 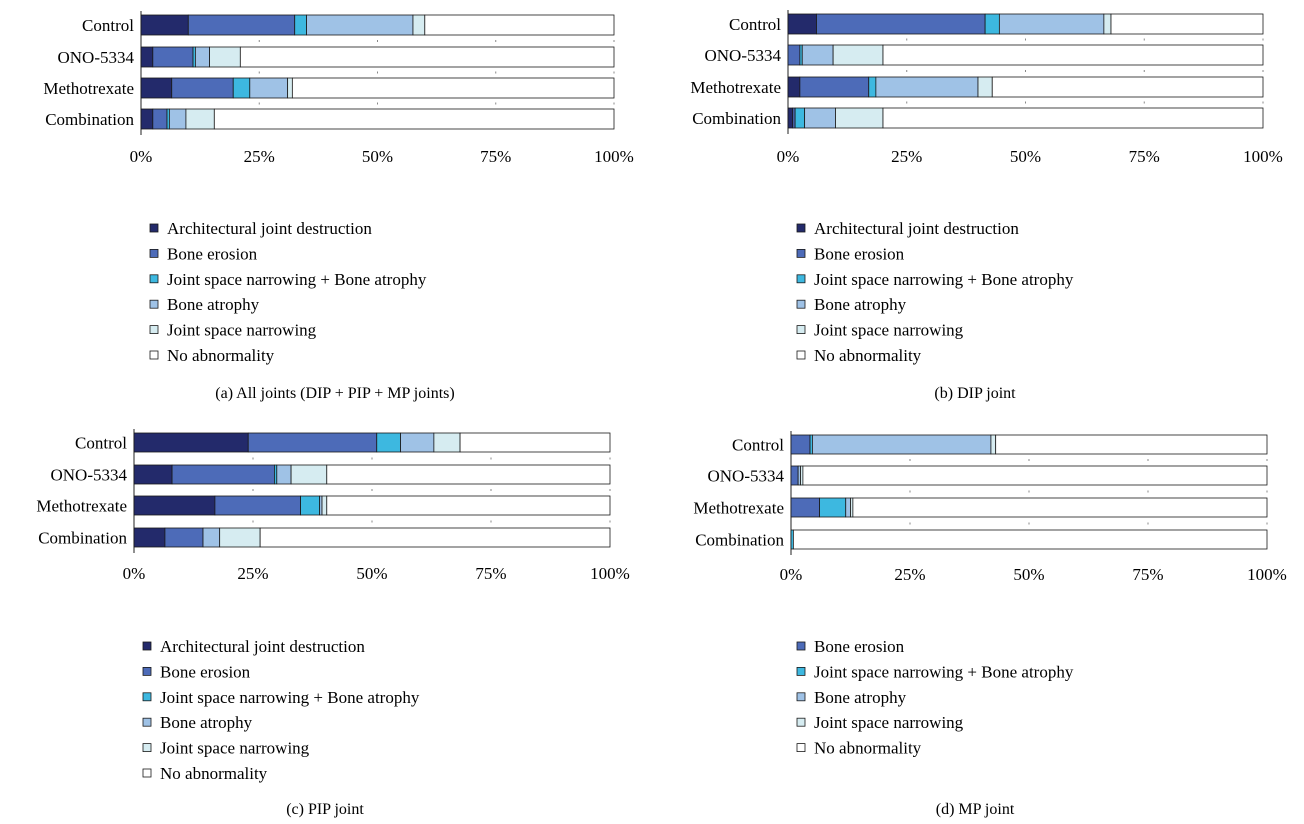 I want to click on x-tick-label: 25%, so click(x=252, y=573).